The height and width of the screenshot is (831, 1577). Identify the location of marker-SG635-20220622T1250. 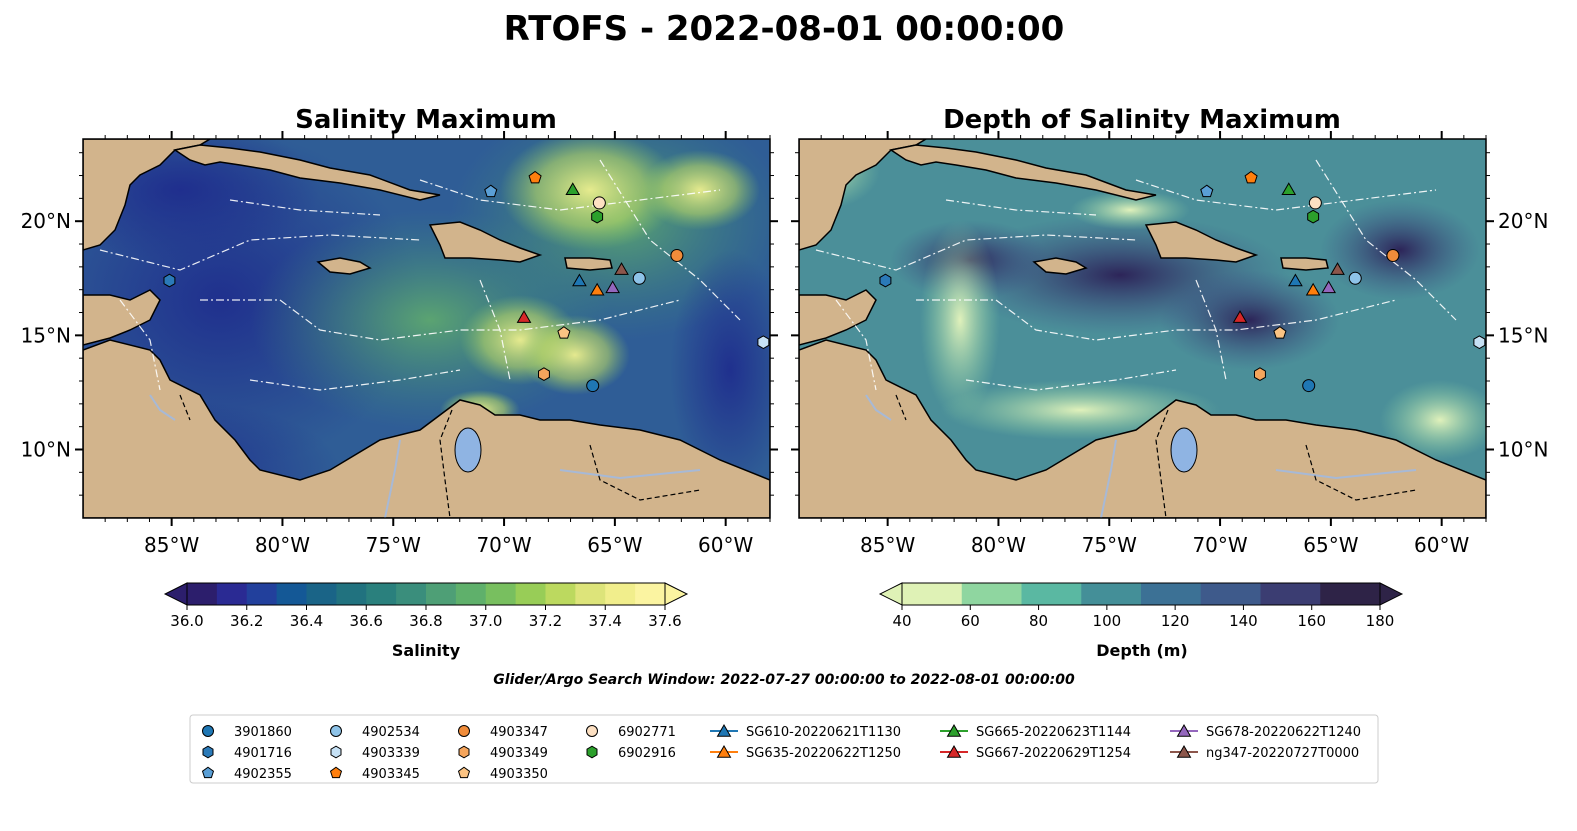
(597, 289).